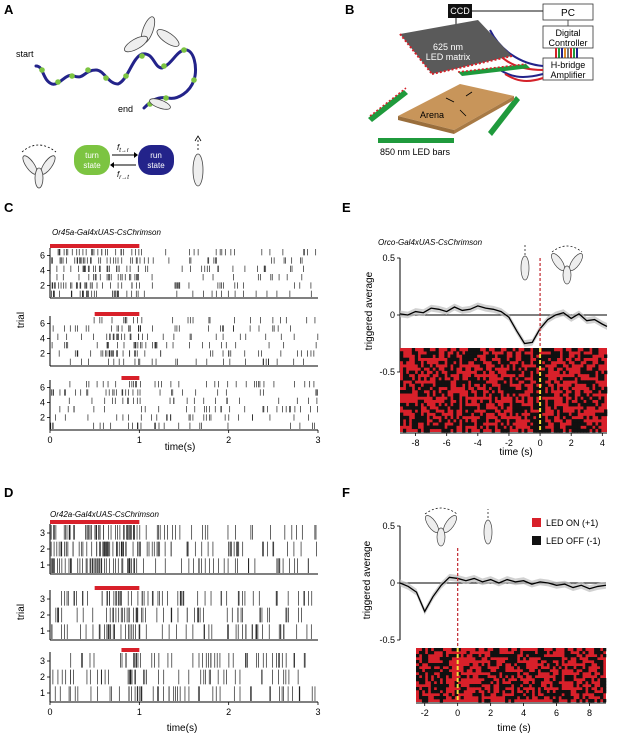 The width and height of the screenshot is (617, 734). What do you see at coordinates (349, 9) in the screenshot?
I see `panel-letter-b: B` at bounding box center [349, 9].